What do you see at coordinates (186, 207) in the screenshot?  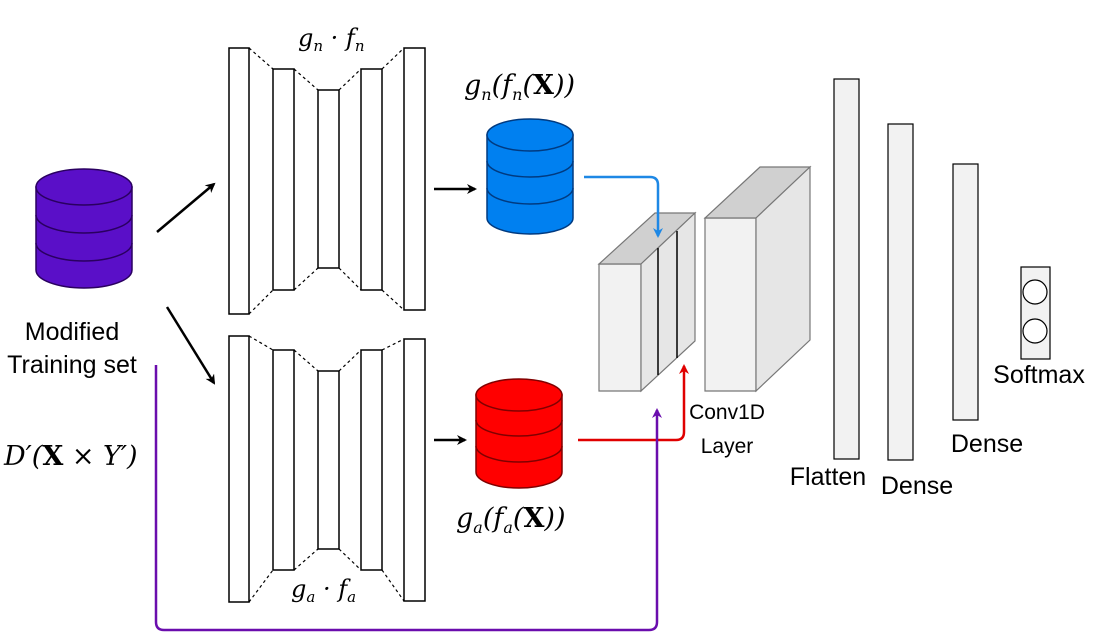 I see `arrow-to-normal-ae` at bounding box center [186, 207].